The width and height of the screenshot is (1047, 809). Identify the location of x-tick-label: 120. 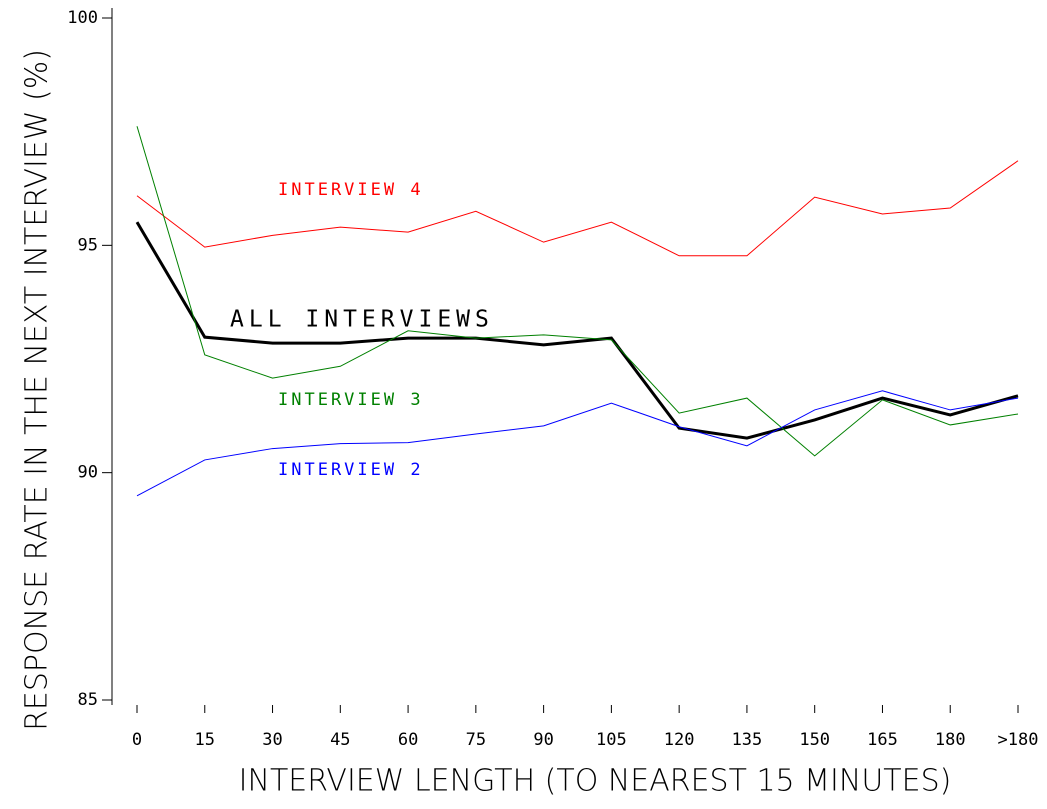
(679, 740).